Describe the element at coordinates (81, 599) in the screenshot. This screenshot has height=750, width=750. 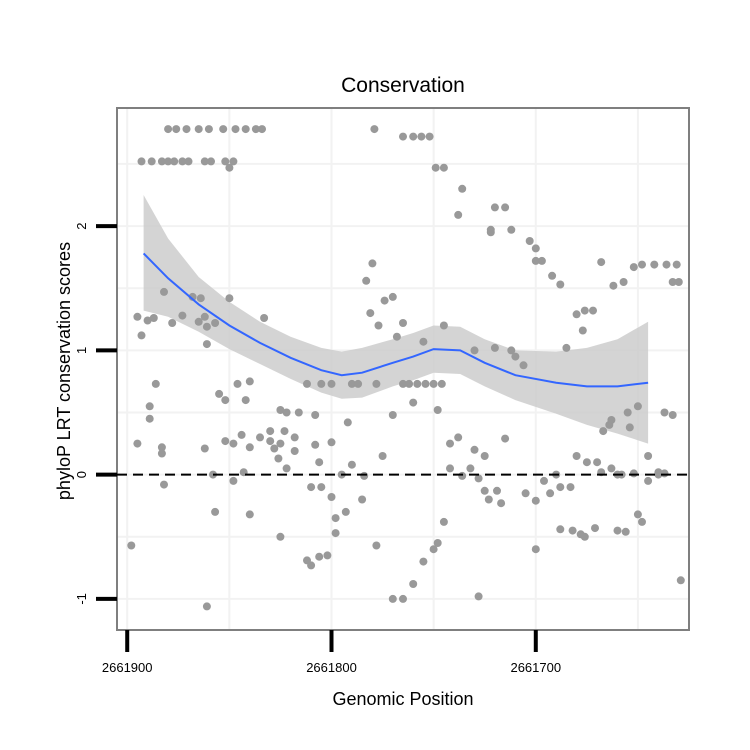
I see `y-tick-label: -1` at that location.